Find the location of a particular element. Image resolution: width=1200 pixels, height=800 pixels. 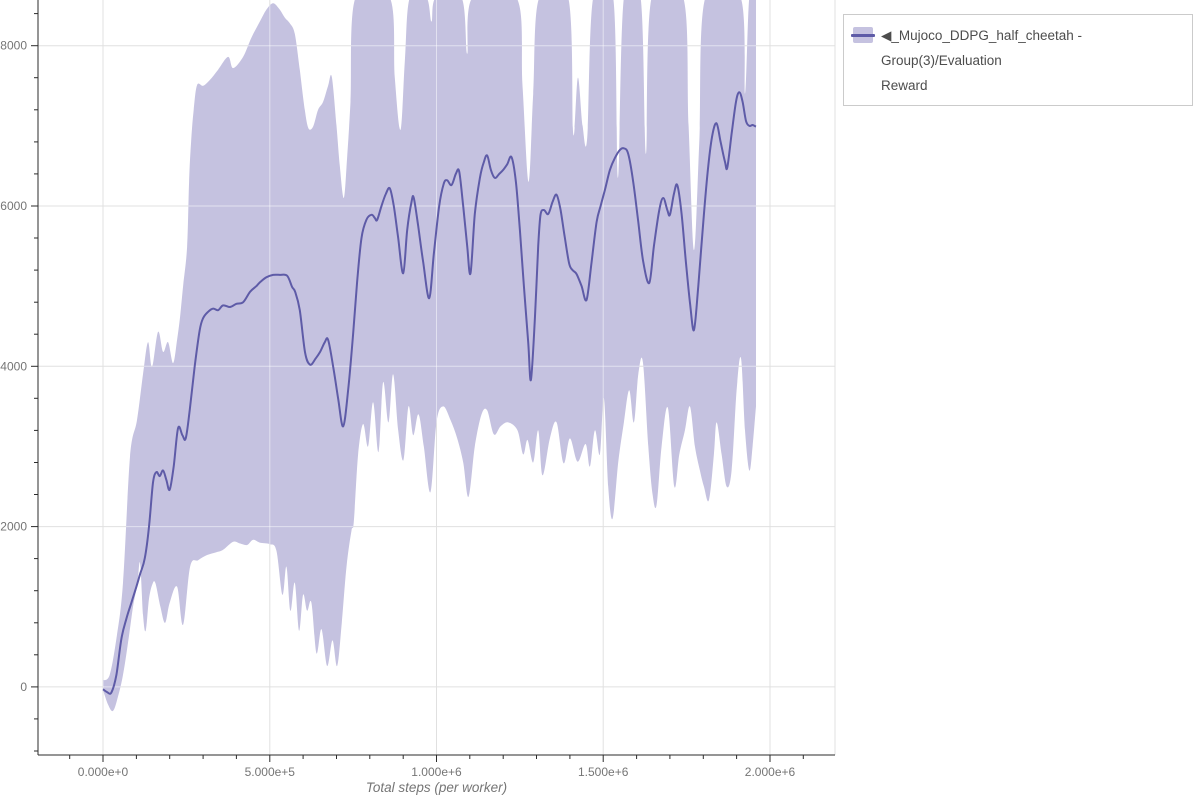

legend-label-line2: Reward is located at coordinates (904, 85).